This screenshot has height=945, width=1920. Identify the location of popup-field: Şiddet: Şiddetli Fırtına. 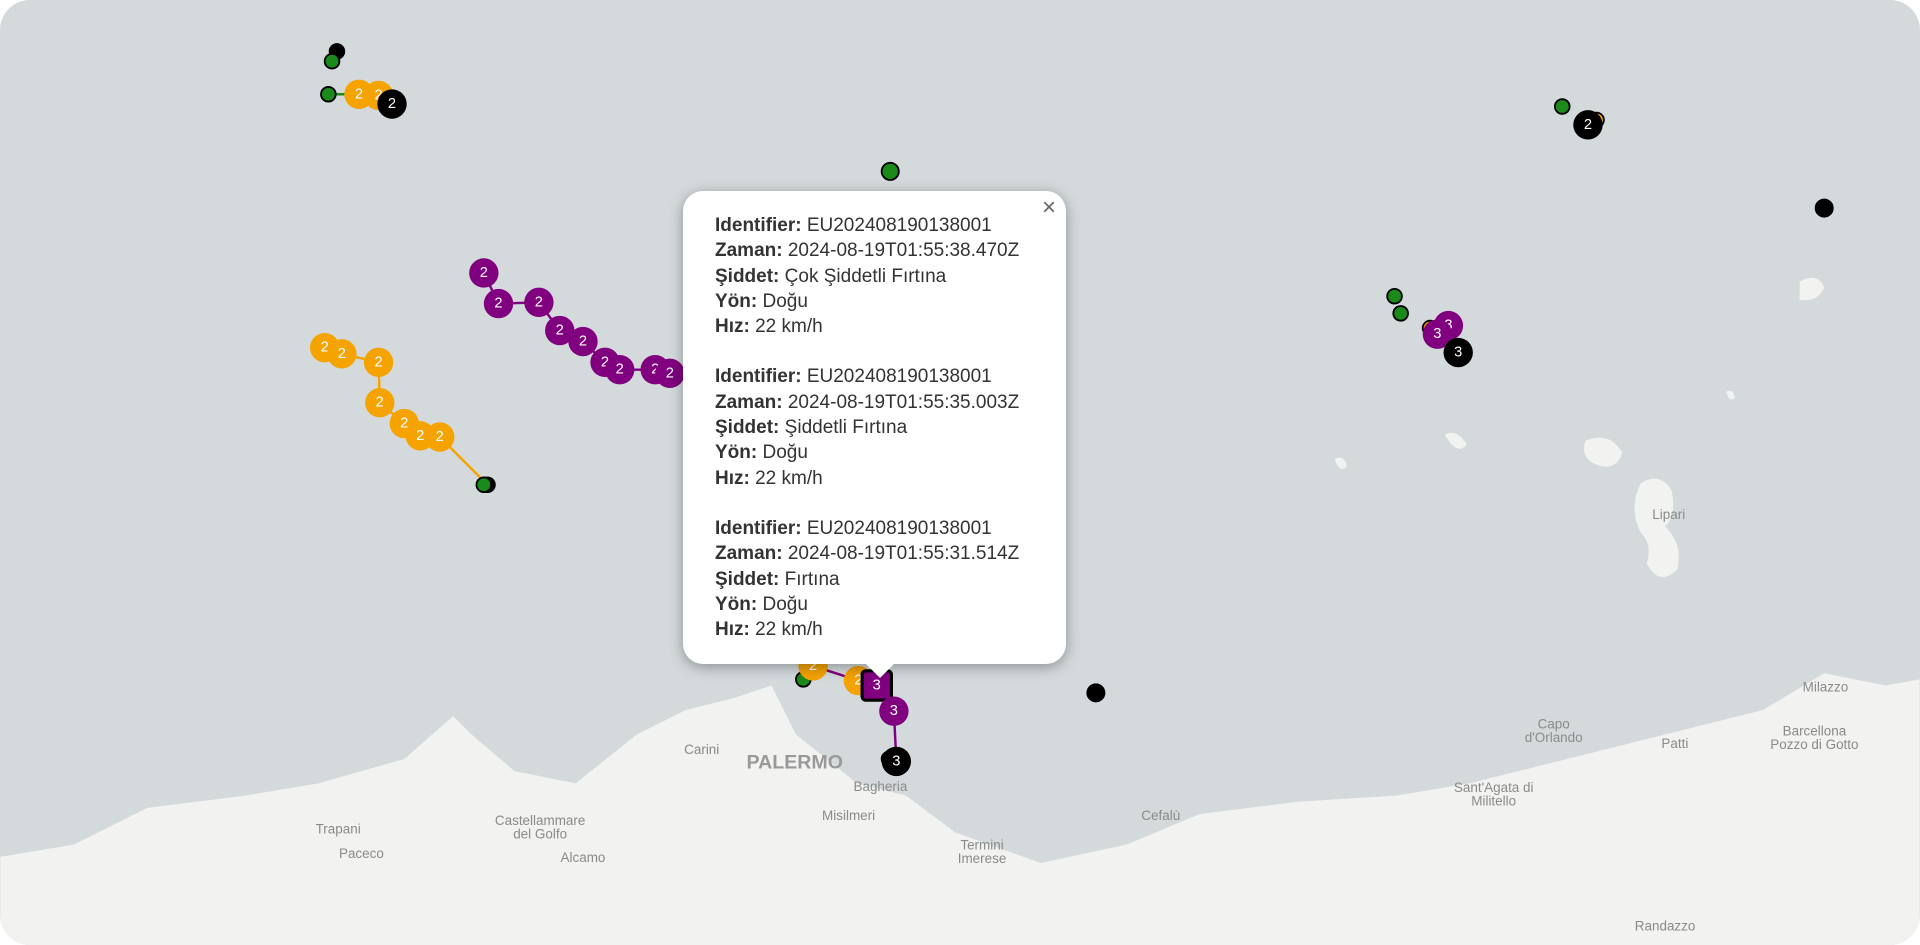
(880, 427).